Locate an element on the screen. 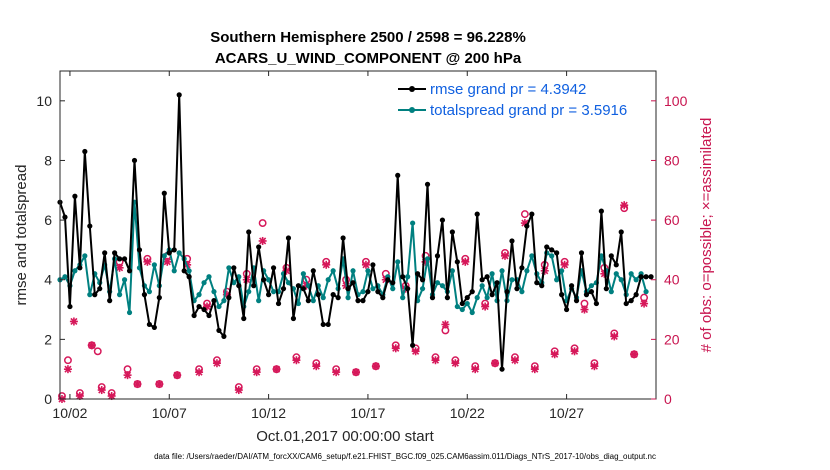 Image resolution: width=830 pixels, height=470 pixels. y-right-tick-label: 20 is located at coordinates (672, 339).